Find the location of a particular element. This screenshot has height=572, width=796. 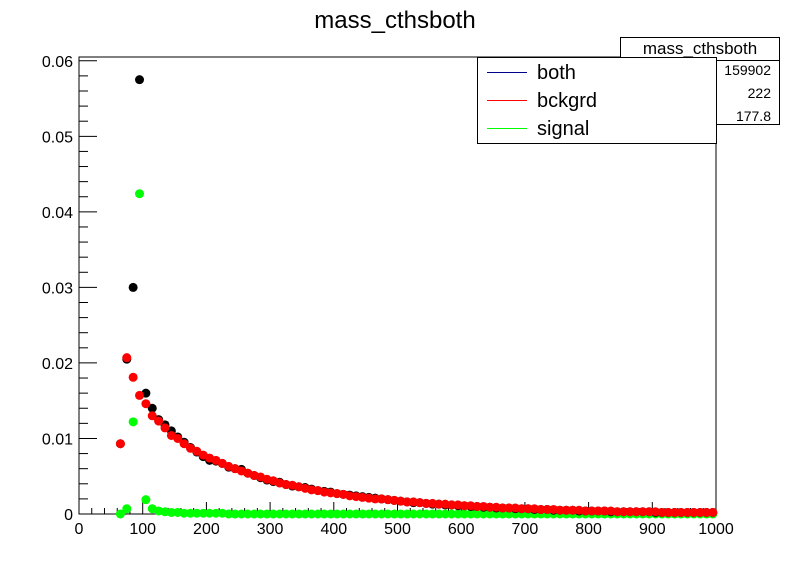

legend-label-signal: signal is located at coordinates (563, 129).